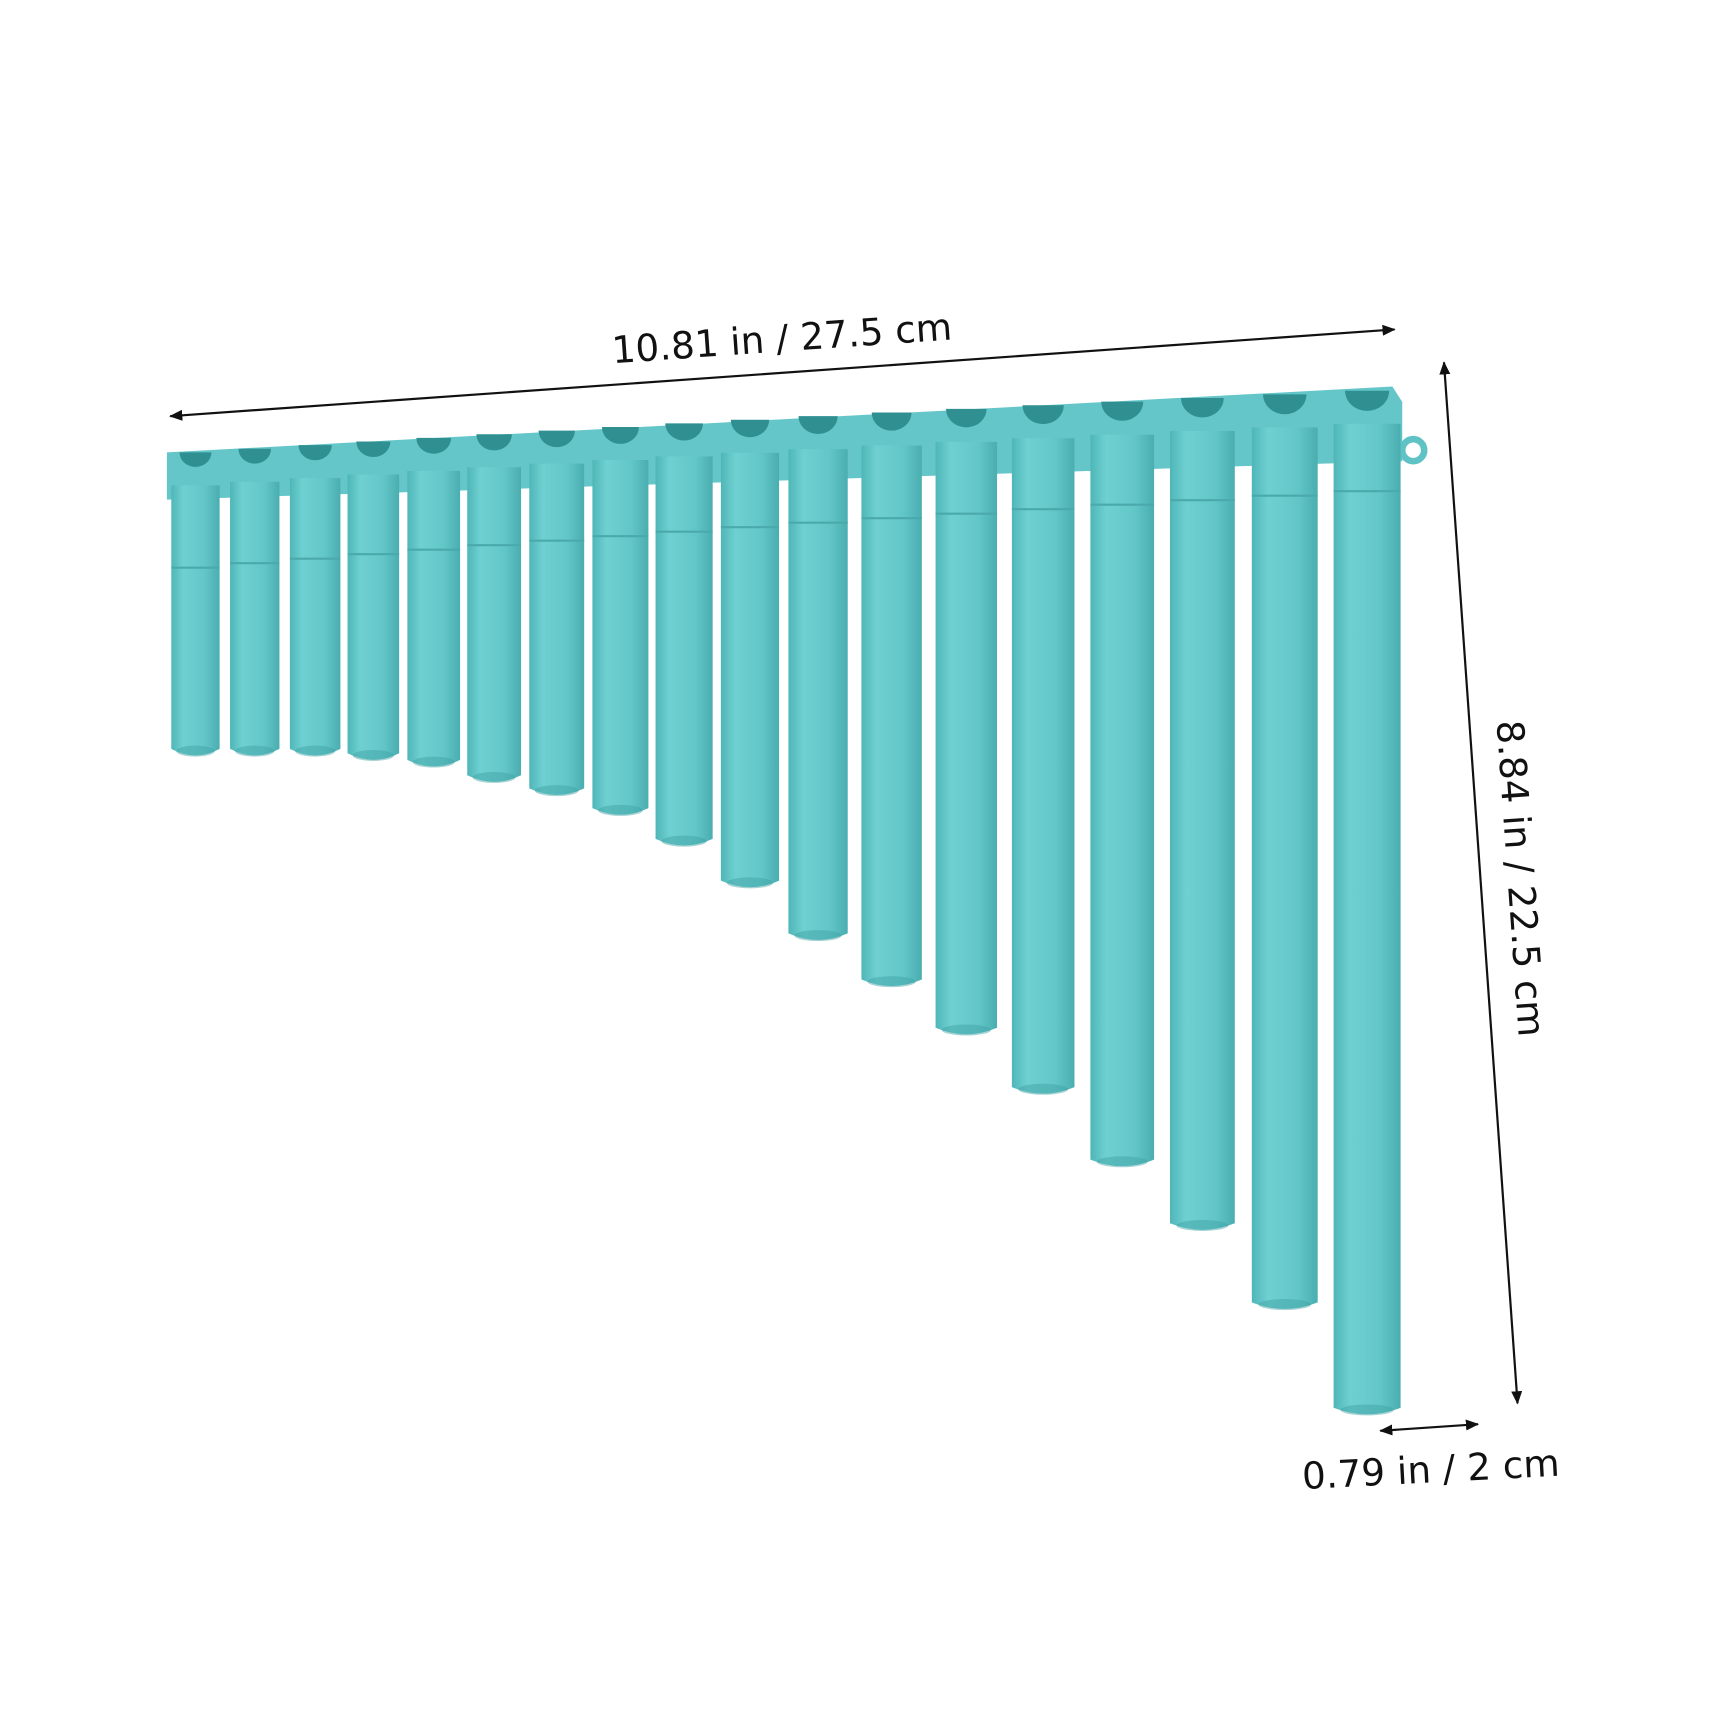 The height and width of the screenshot is (1713, 1713). I want to click on height-label: 8.84 in / 22.5 cm, so click(1521, 878).